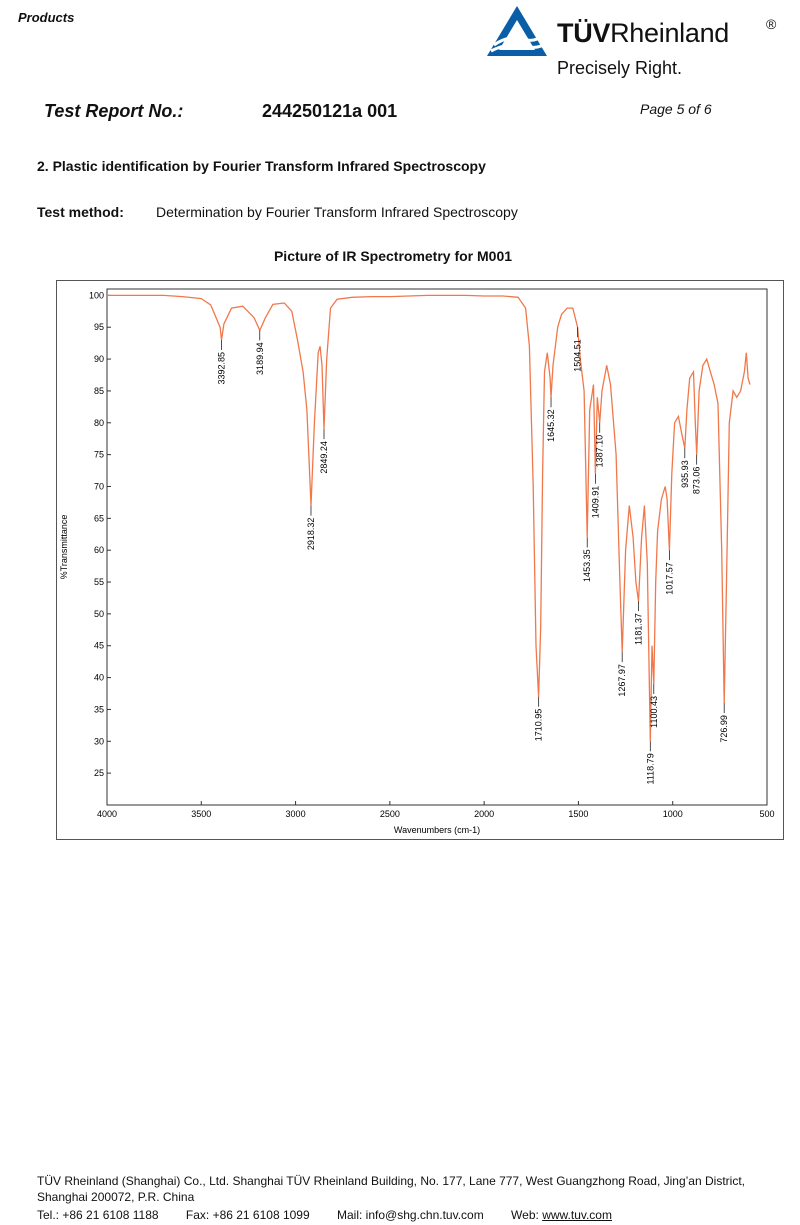  What do you see at coordinates (600, 451) in the screenshot?
I see `peak-label: 1387.10` at bounding box center [600, 451].